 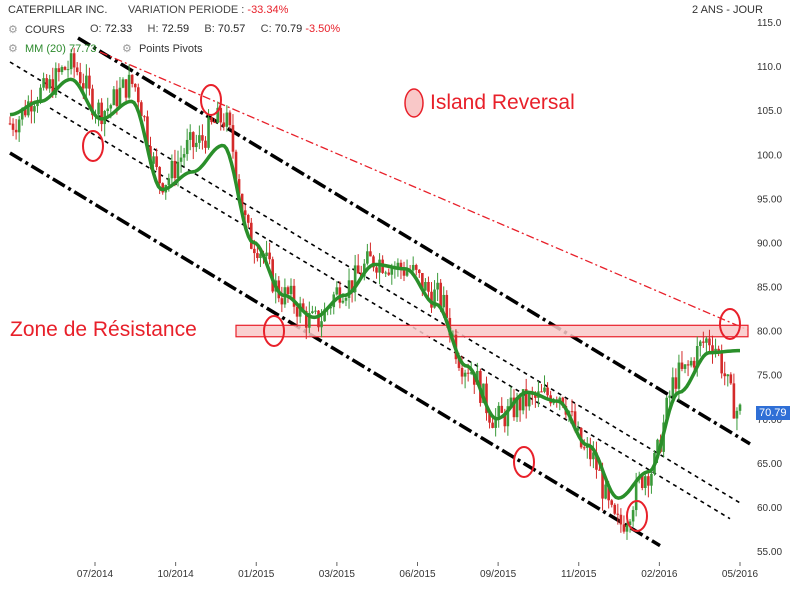 What do you see at coordinates (740, 574) in the screenshot?
I see `x-tick-label: 05/2016` at bounding box center [740, 574].